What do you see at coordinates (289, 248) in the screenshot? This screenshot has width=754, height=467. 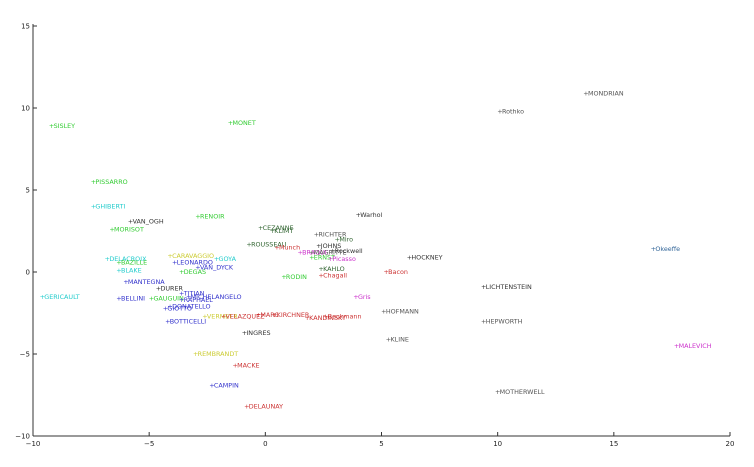 I see `data-point-label: Munch` at bounding box center [289, 248].